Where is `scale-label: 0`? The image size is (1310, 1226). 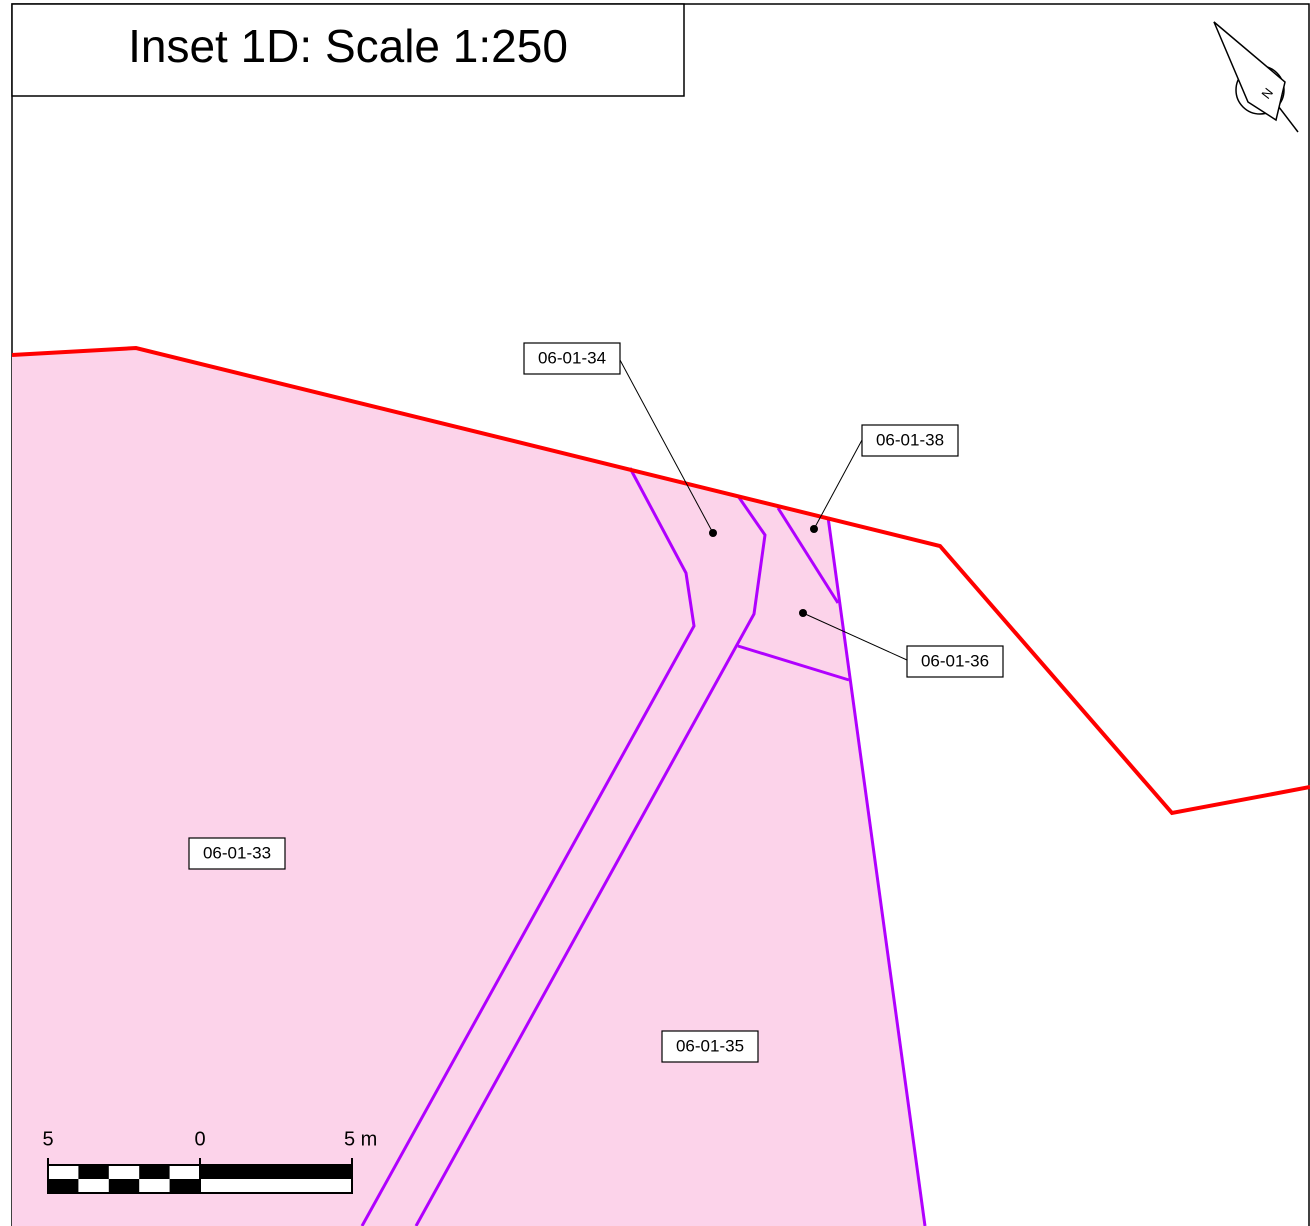
scale-label: 0 is located at coordinates (199, 1139).